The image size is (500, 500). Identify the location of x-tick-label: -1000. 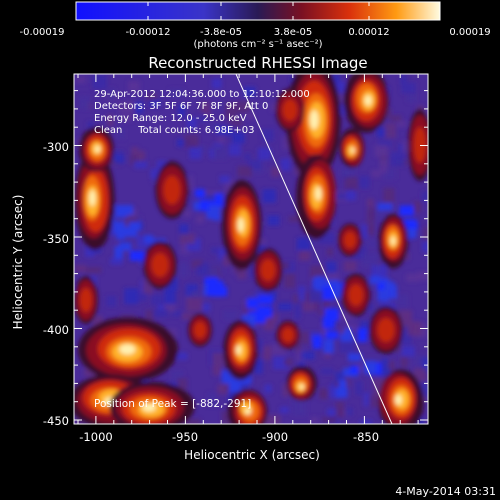
(95, 437).